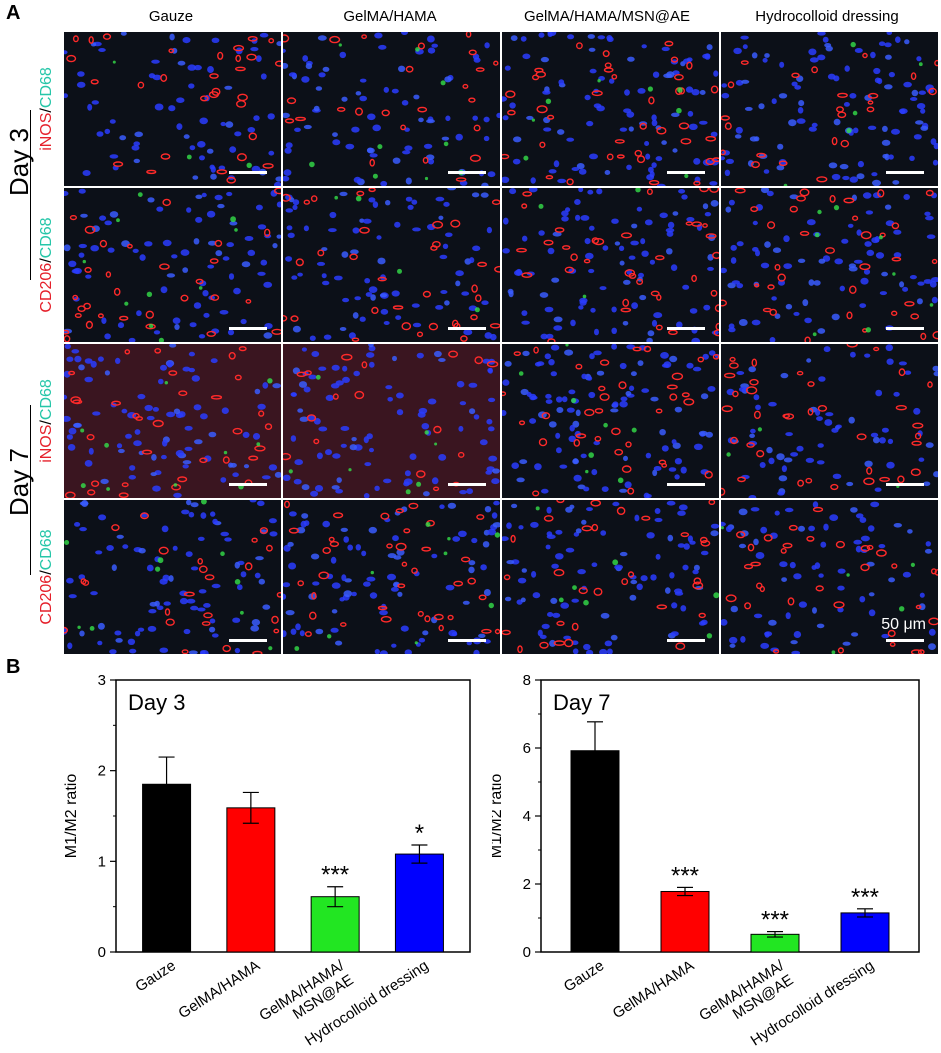 This screenshot has height=1053, width=941. What do you see at coordinates (46, 265) in the screenshot?
I see `row-label-2: CD206/CD68` at bounding box center [46, 265].